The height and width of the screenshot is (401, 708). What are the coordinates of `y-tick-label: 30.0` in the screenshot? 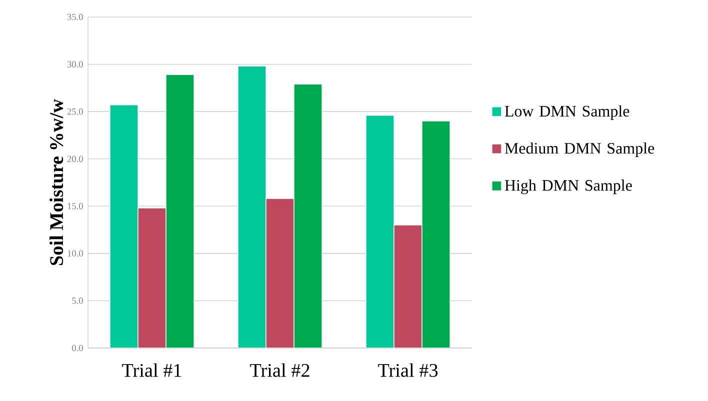 It's located at (75, 64).